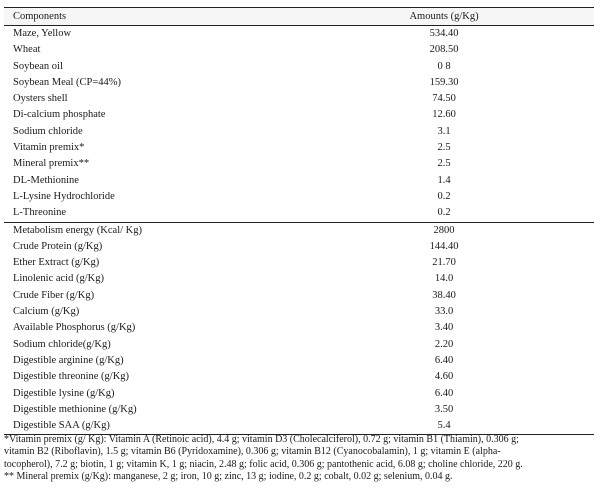 This screenshot has width=600, height=499. I want to click on row-label: L-Lysine Hydrochloride, so click(64, 196).